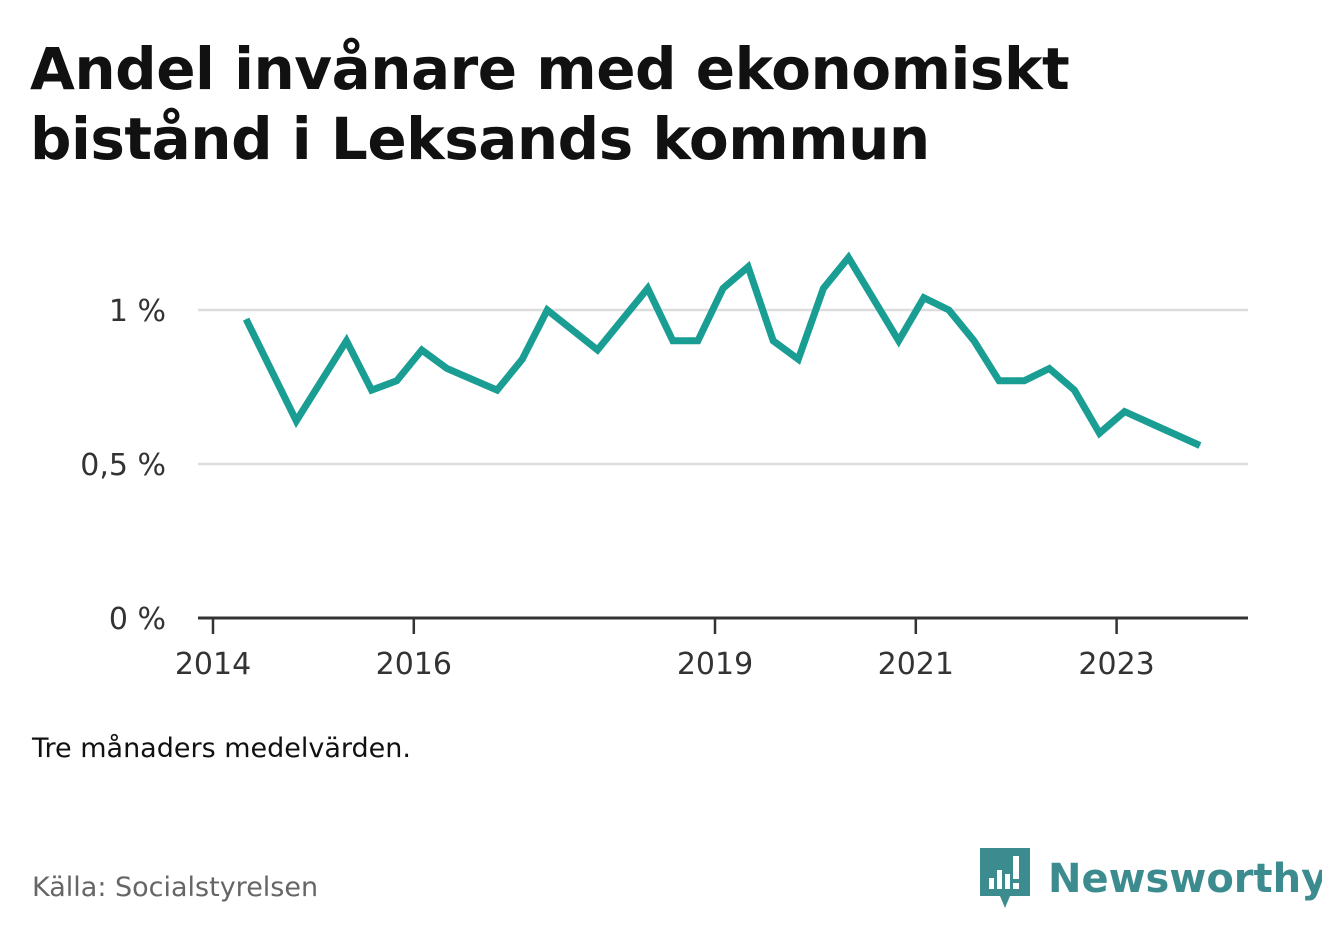 This screenshot has width=1322, height=939. What do you see at coordinates (137, 619) in the screenshot?
I see `y-tick-label: 0 %` at bounding box center [137, 619].